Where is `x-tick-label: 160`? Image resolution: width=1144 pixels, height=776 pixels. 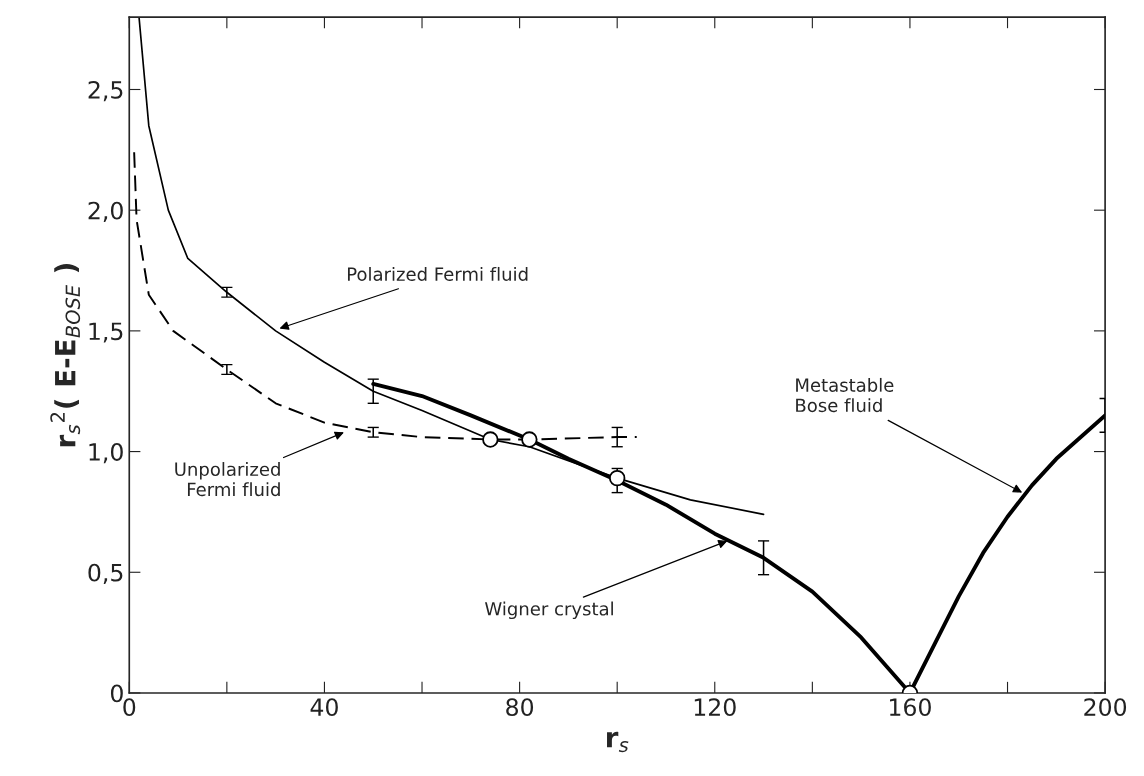 x-tick-label: 160 is located at coordinates (910, 707).